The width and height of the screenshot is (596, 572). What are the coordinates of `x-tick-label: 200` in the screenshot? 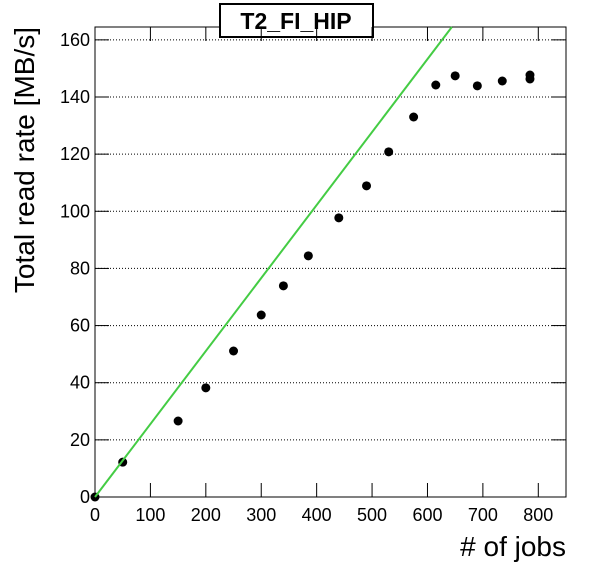 It's located at (206, 515).